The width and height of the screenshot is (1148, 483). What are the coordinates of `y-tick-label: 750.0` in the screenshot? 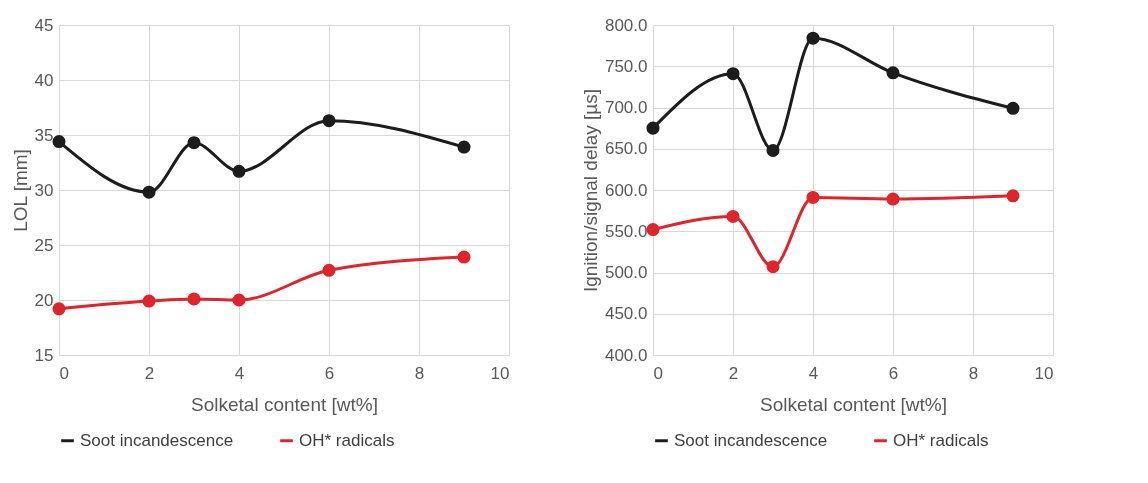 It's located at (626, 66).